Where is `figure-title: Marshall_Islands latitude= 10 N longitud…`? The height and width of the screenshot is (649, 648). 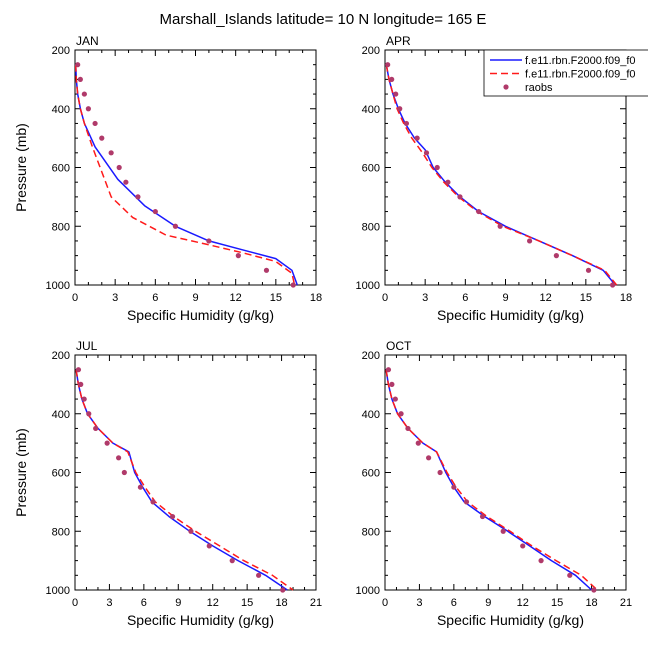
figure-title: Marshall_Islands latitude= 10 N longitud… is located at coordinates (323, 19).